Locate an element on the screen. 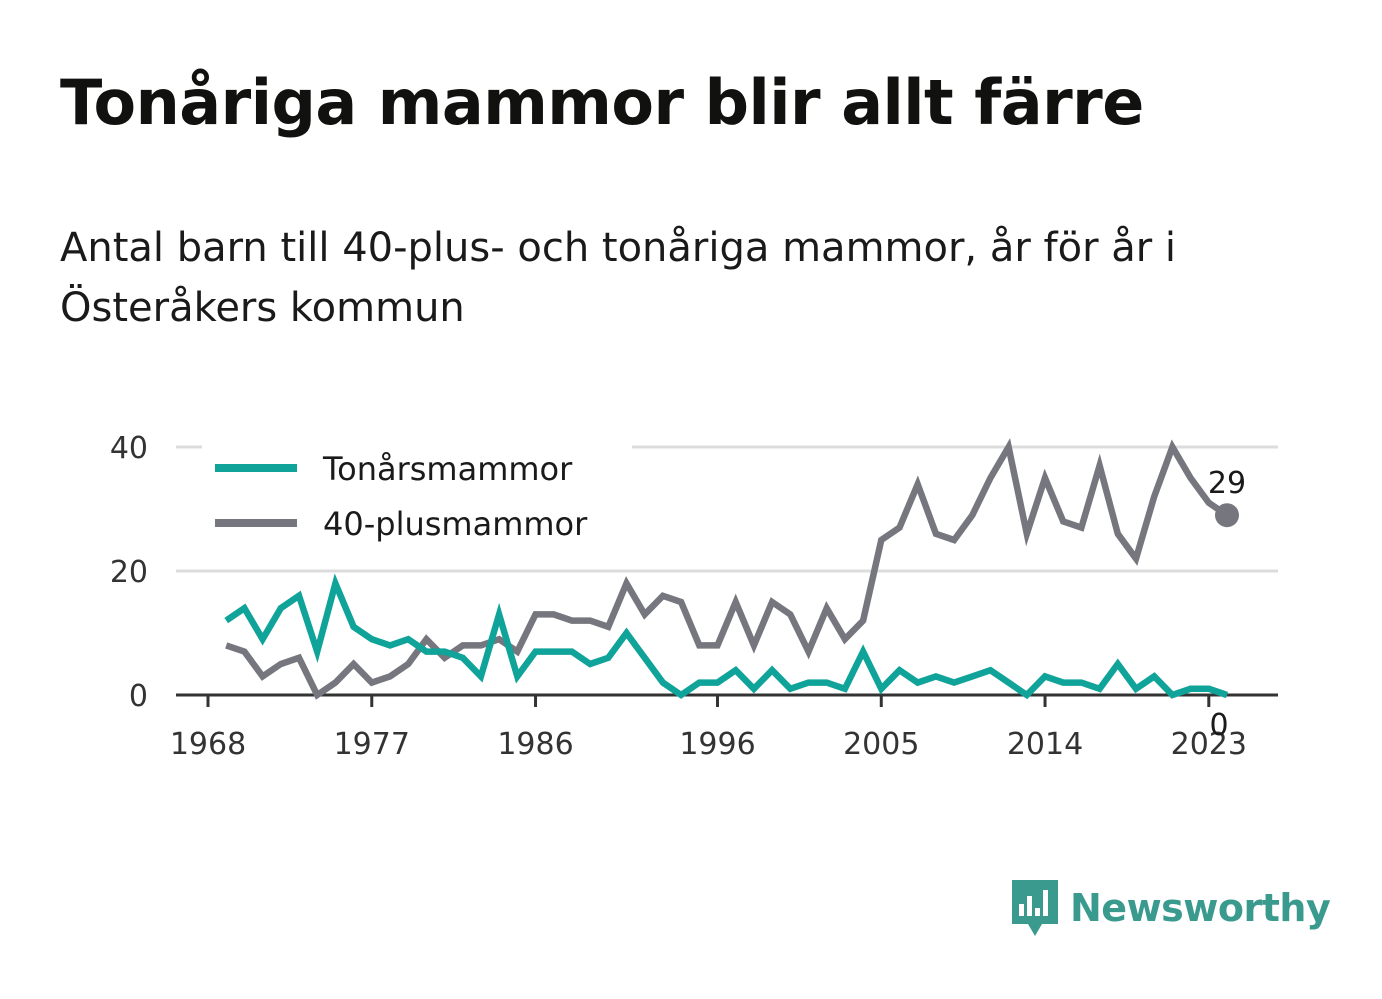  legend-label-teen: Tonårsmammor is located at coordinates (447, 469).